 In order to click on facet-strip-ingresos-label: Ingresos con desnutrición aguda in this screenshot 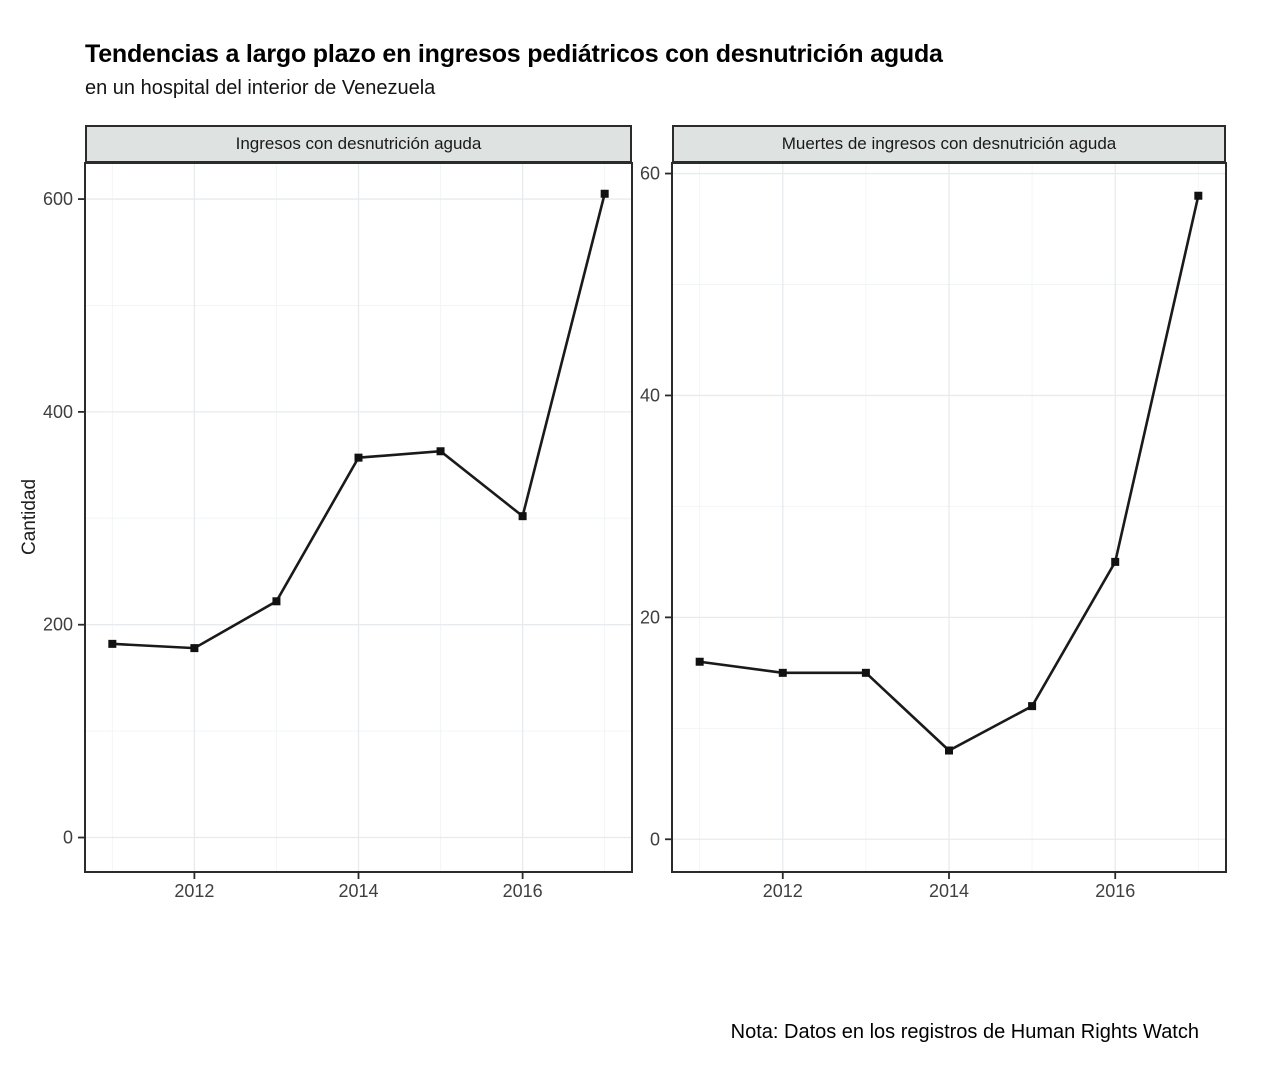, I will do `click(358, 143)`.